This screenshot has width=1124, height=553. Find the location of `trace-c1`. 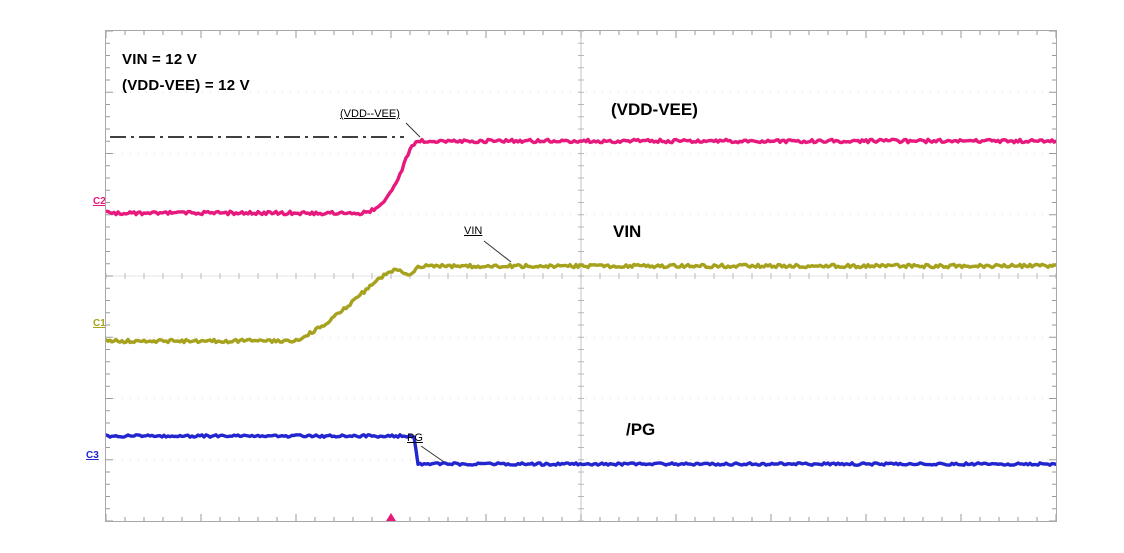

trace-c1 is located at coordinates (581, 303).